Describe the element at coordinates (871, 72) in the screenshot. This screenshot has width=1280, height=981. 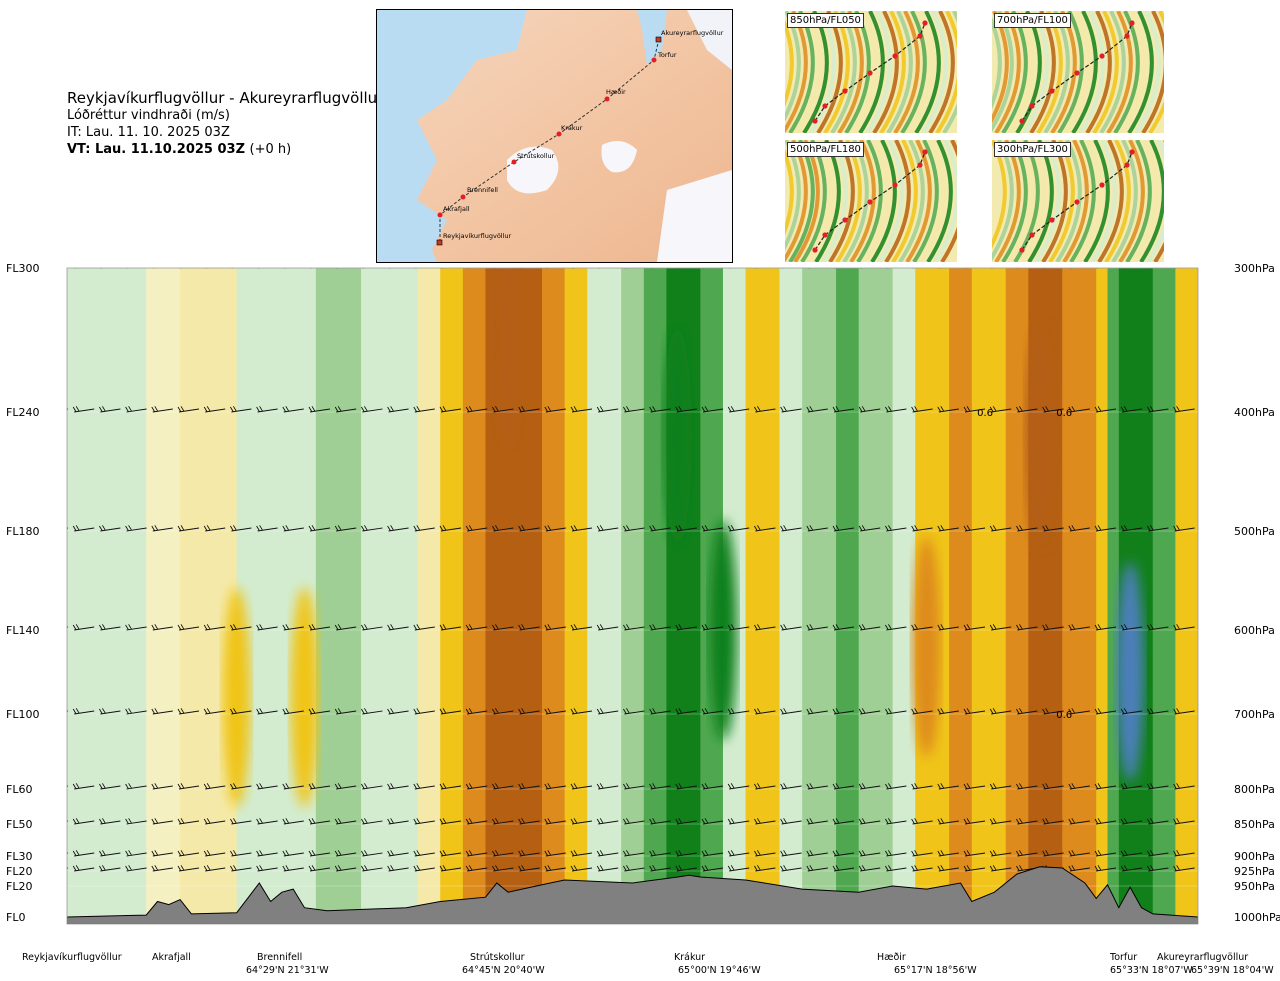
I see `thumbnail-850: 850hPa/FL050` at that location.